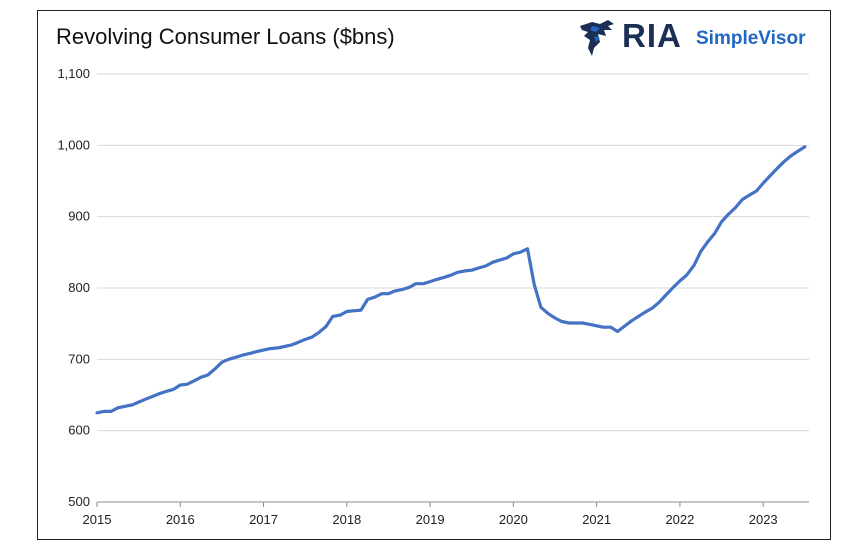 This screenshot has width=864, height=557. I want to click on x-tick-label: 2020, so click(513, 519).